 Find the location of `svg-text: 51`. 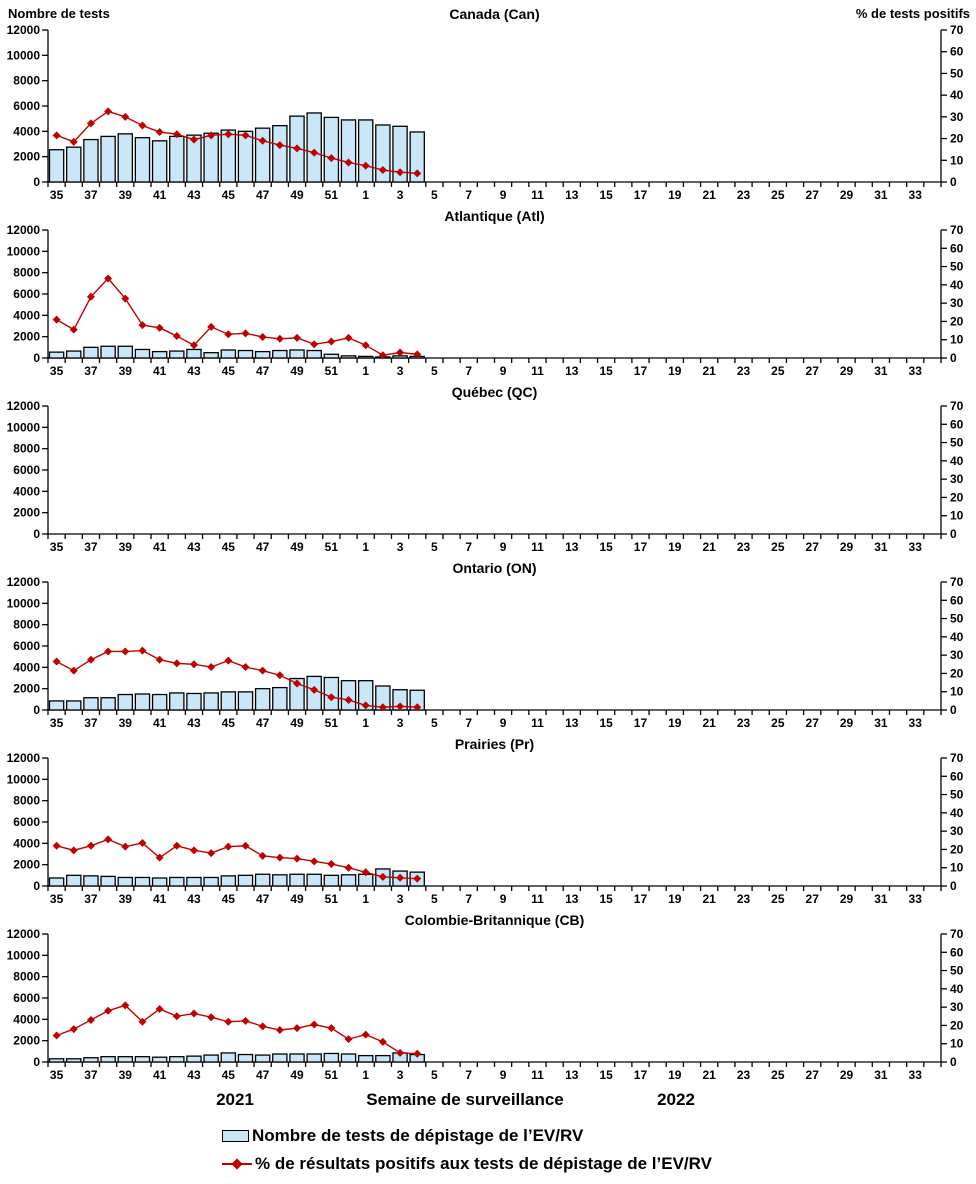

svg-text: 51 is located at coordinates (332, 195).